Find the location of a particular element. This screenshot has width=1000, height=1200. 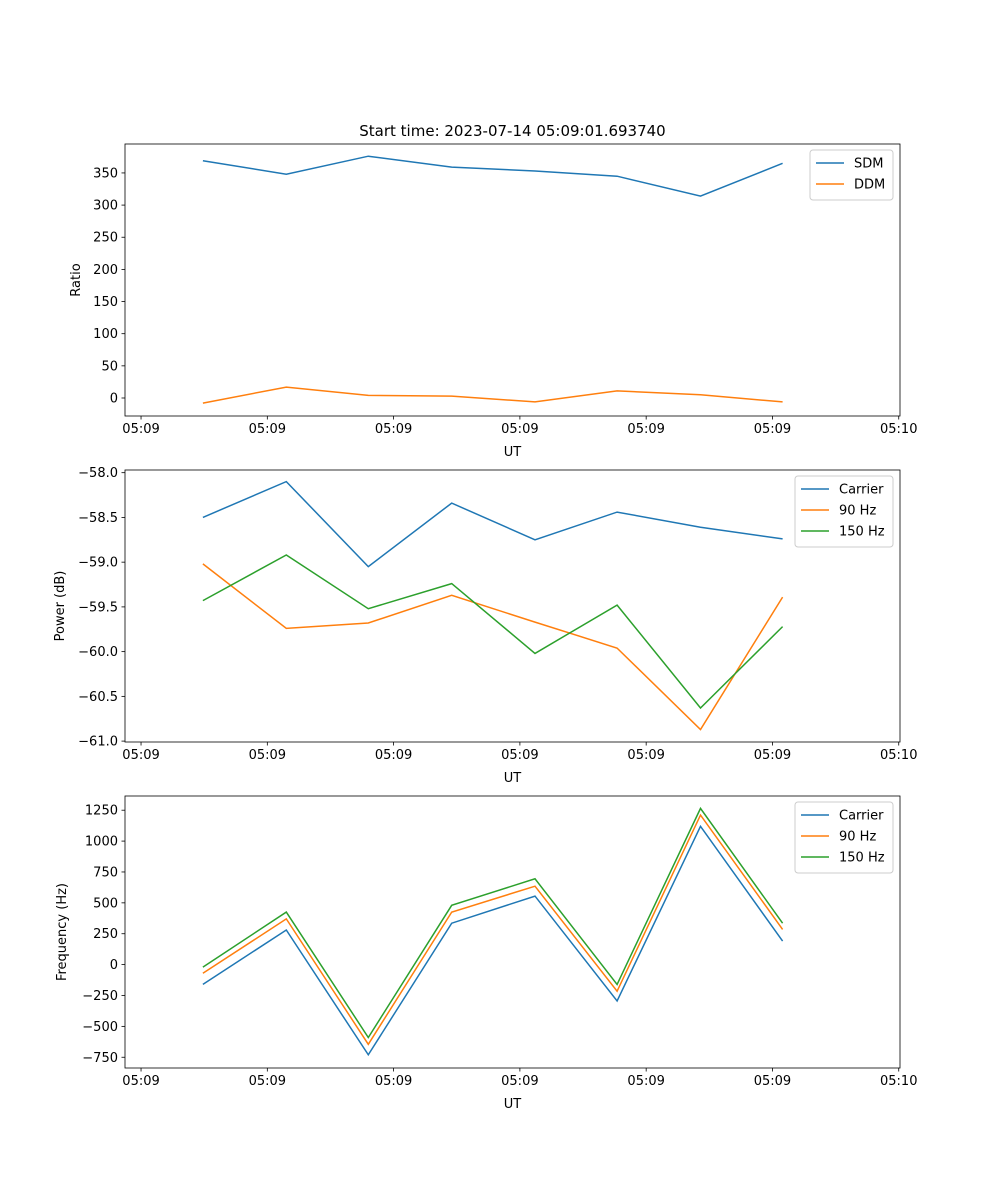

y-tick-label: 750 is located at coordinates (105, 872).